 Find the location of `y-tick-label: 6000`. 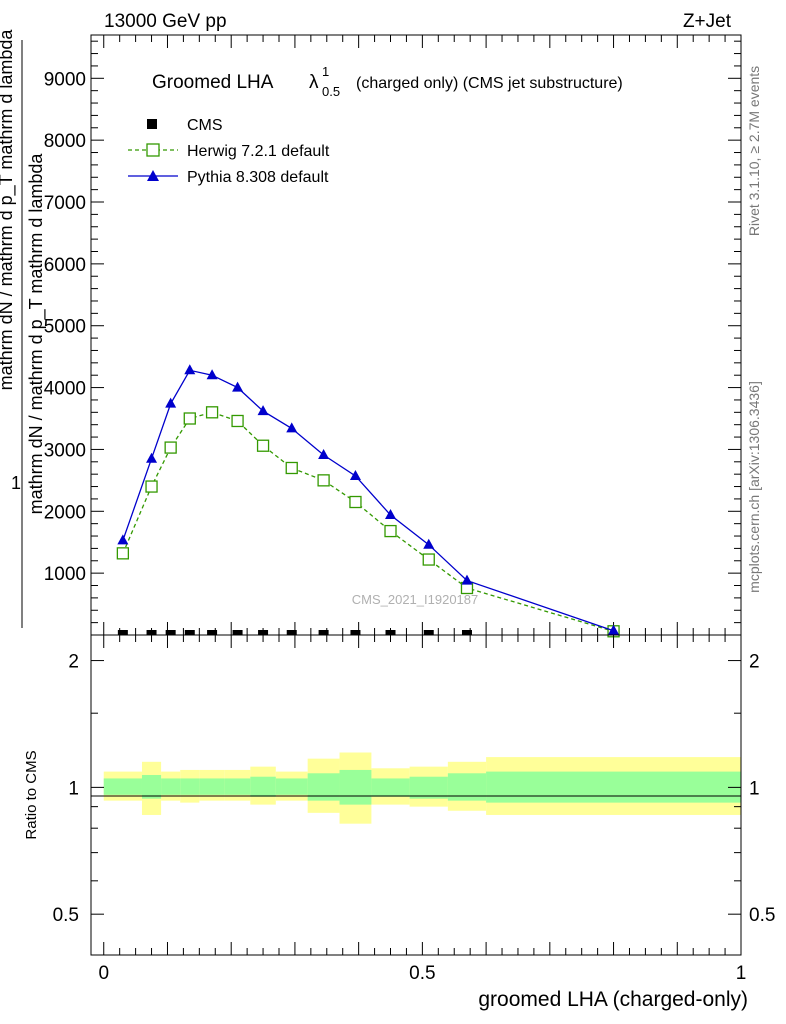

y-tick-label: 6000 is located at coordinates (65, 265).